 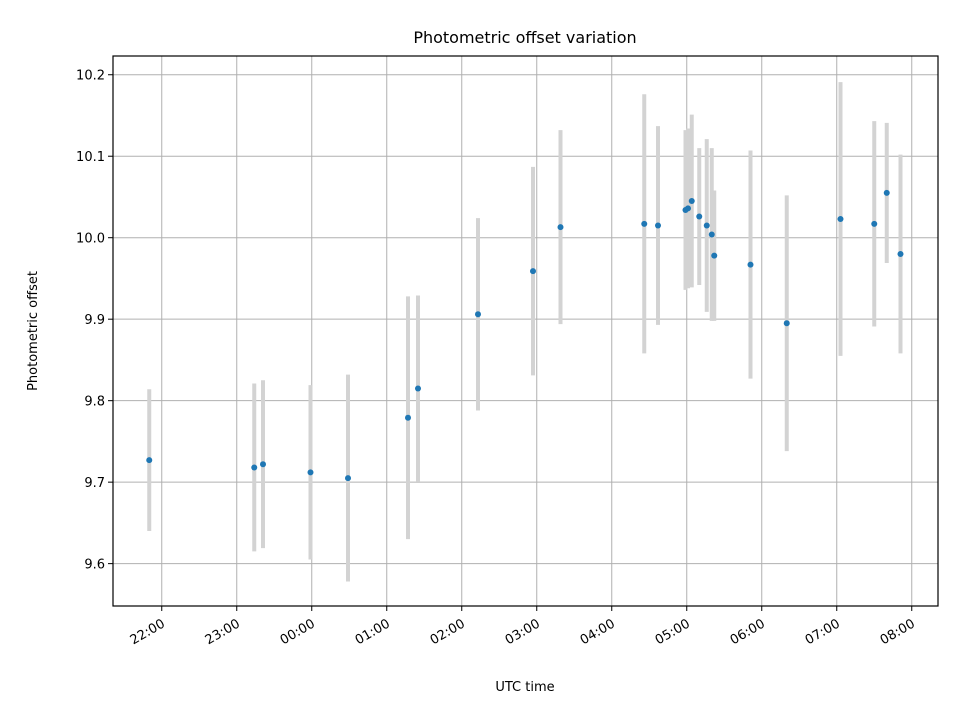 What do you see at coordinates (524, 37) in the screenshot?
I see `chart-title: Photometric offset variation` at bounding box center [524, 37].